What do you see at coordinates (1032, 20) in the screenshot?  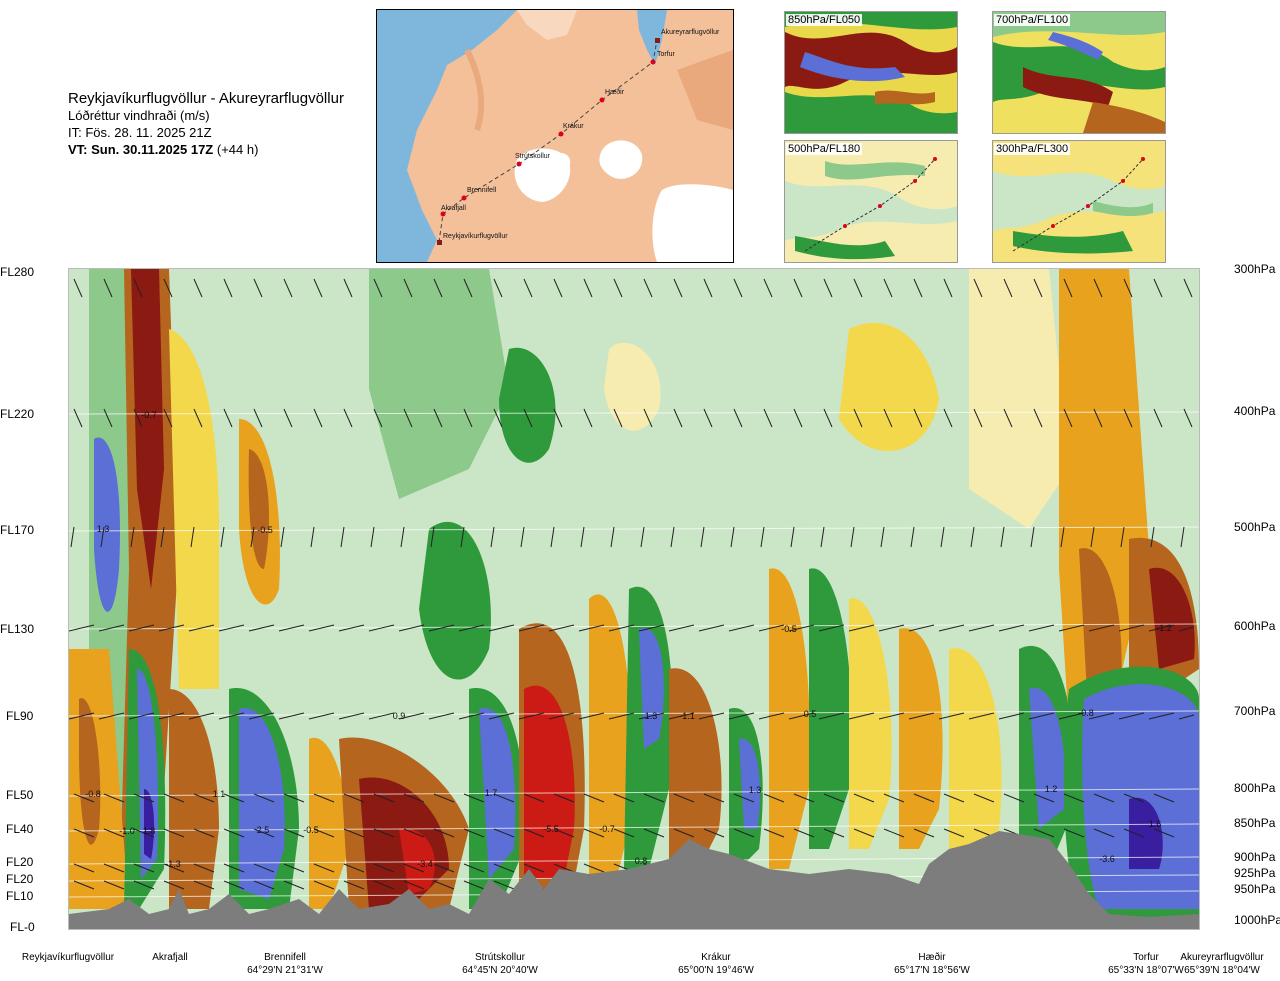 I see `thumbnail-label: 700hPa/FL100` at bounding box center [1032, 20].